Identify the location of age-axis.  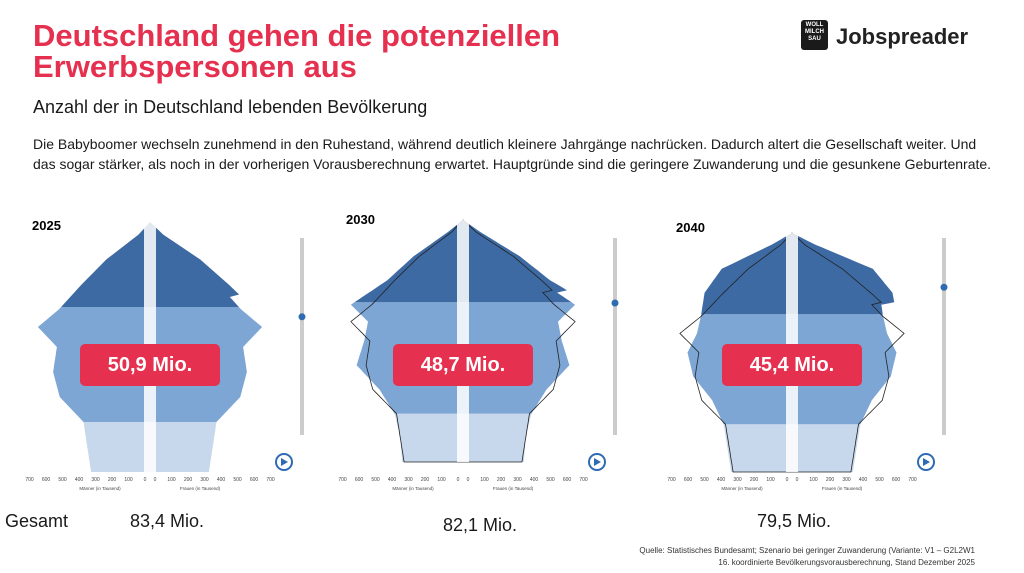
(463, 341).